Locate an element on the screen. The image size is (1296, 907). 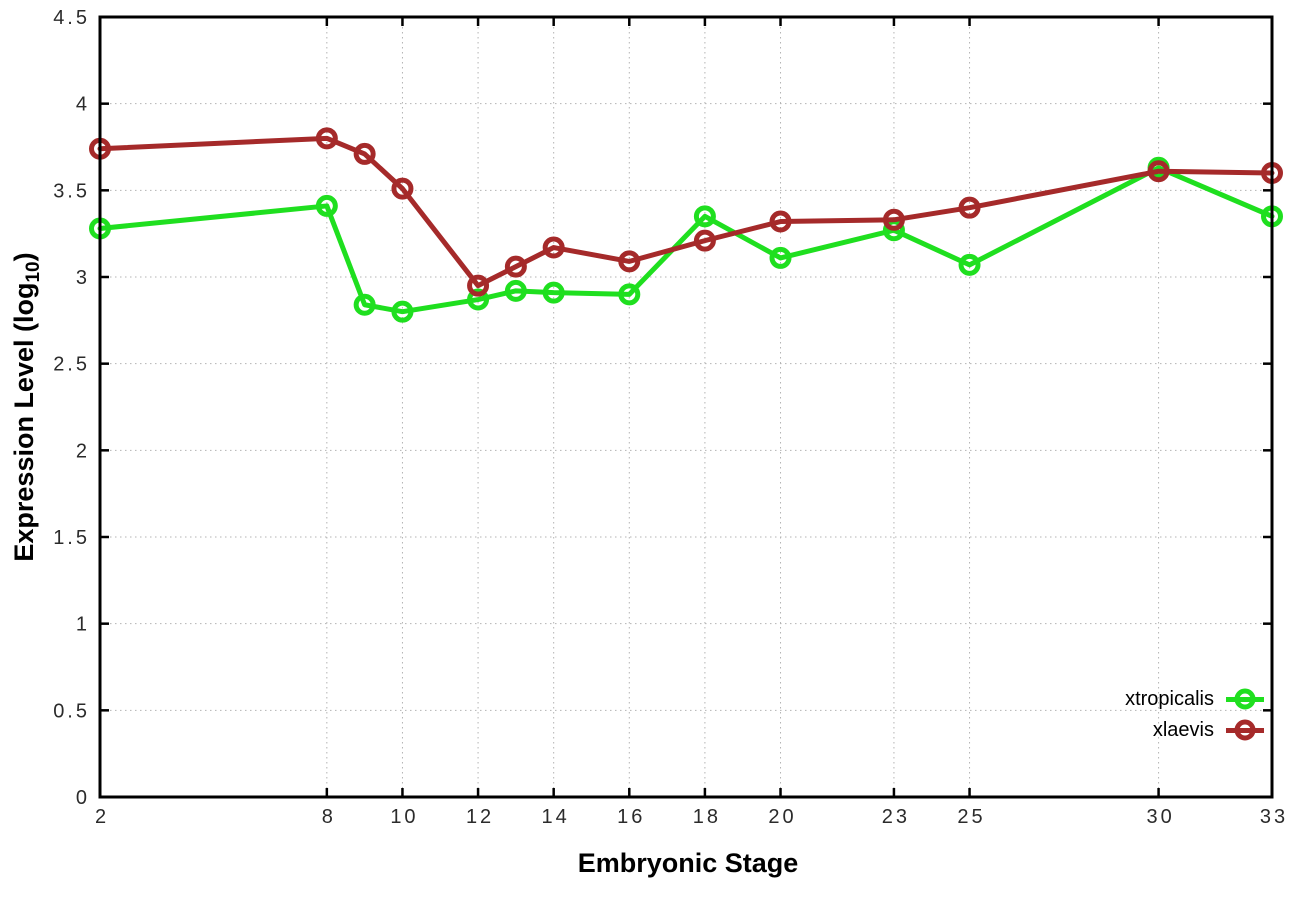
legend-label: xtropicalis is located at coordinates (1169, 699).